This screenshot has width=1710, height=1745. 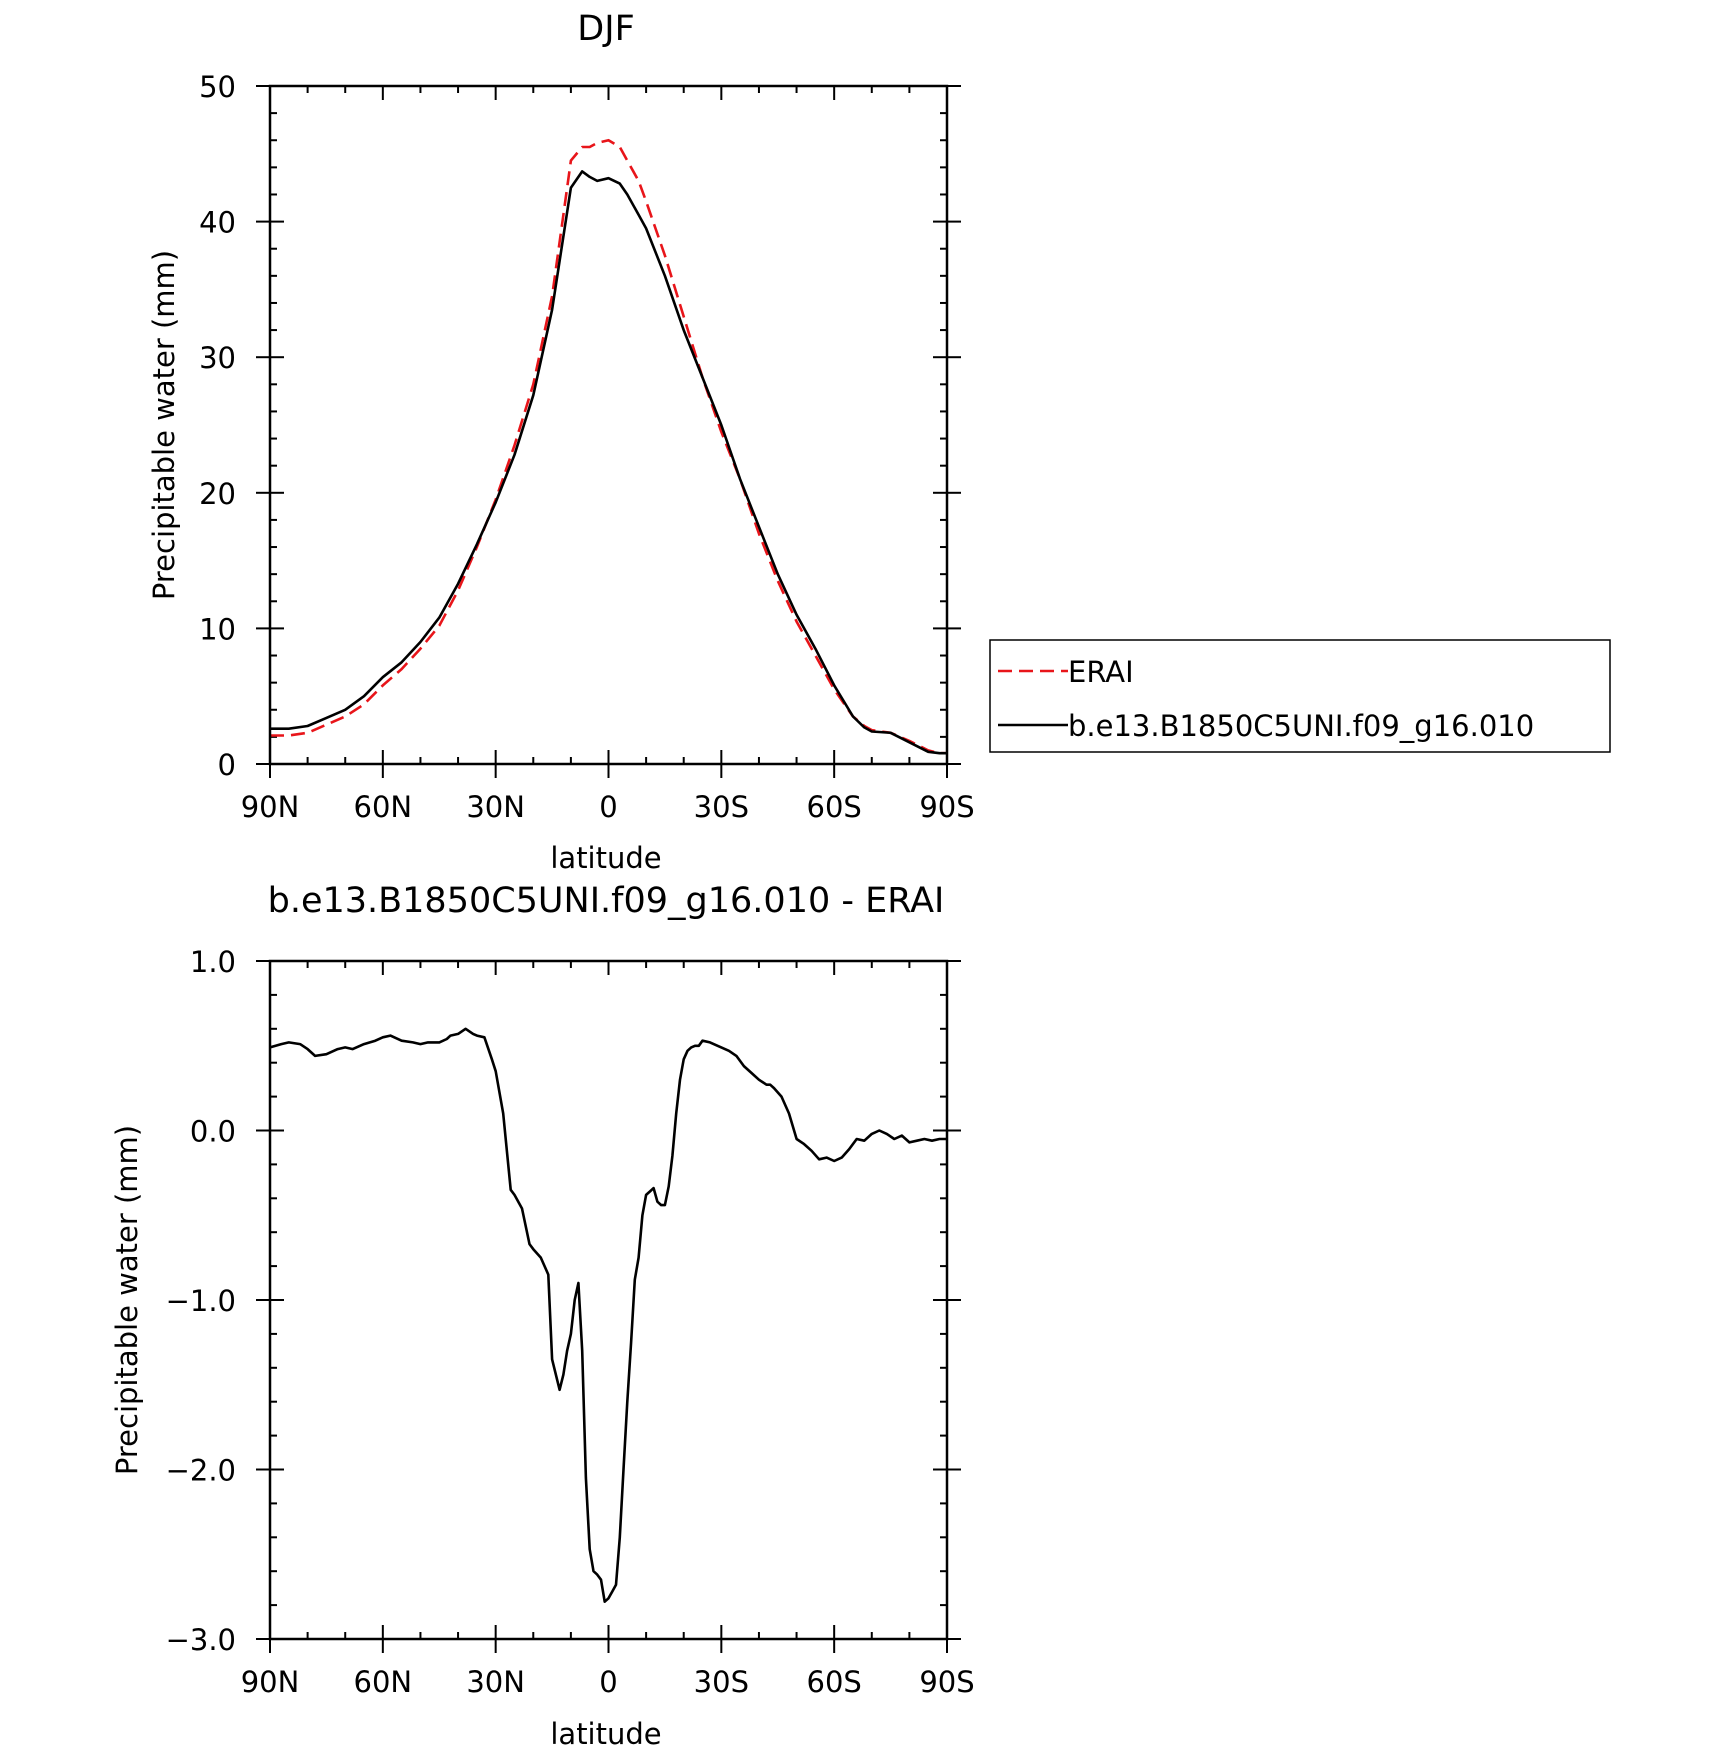 What do you see at coordinates (1101, 672) in the screenshot?
I see `legend-label-erai: ERAI` at bounding box center [1101, 672].